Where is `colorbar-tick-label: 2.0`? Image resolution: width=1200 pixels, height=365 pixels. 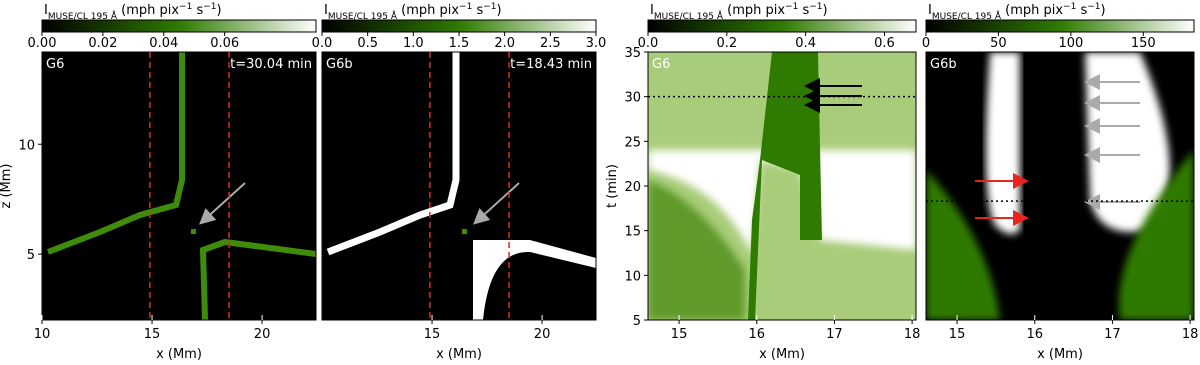 colorbar-tick-label: 2.0 is located at coordinates (504, 43).